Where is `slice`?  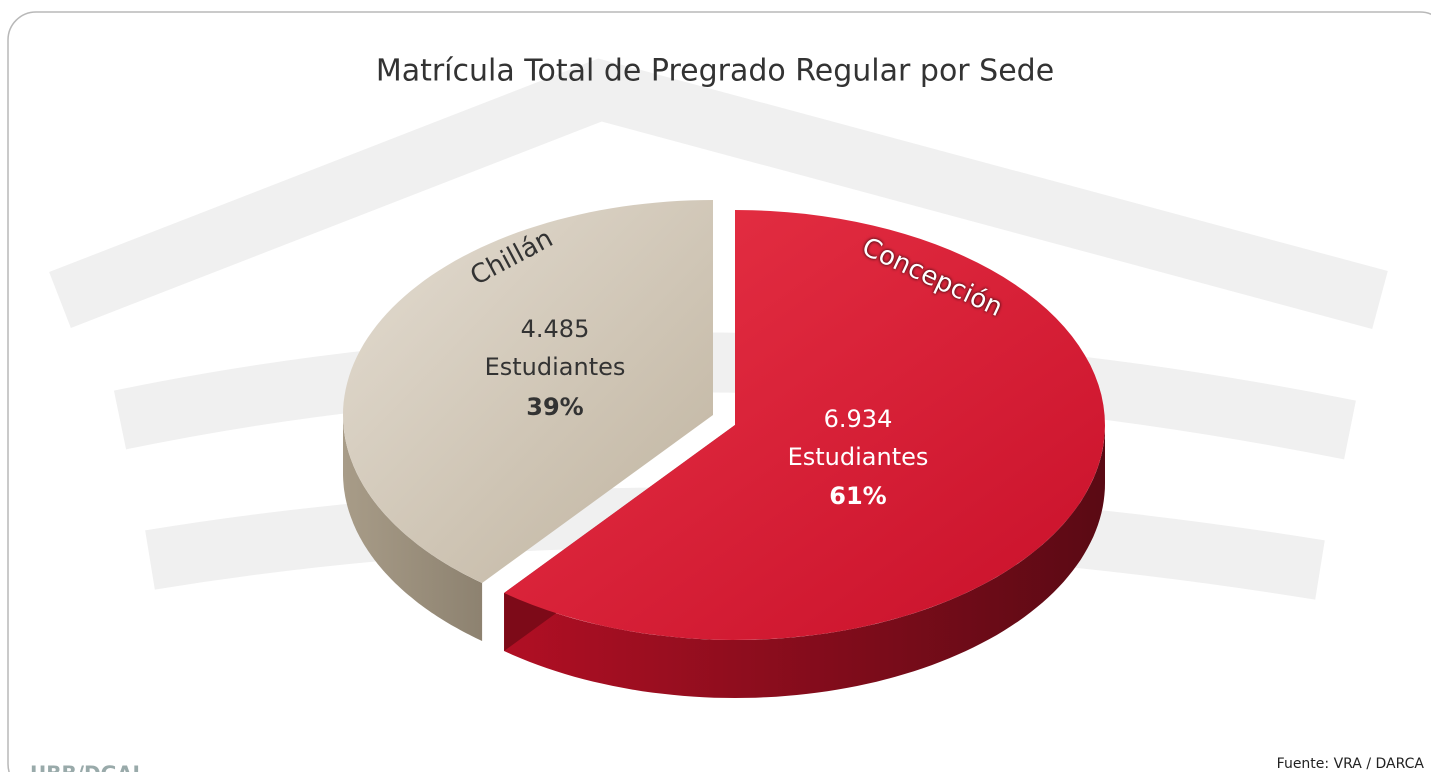 slice is located at coordinates (528, 391).